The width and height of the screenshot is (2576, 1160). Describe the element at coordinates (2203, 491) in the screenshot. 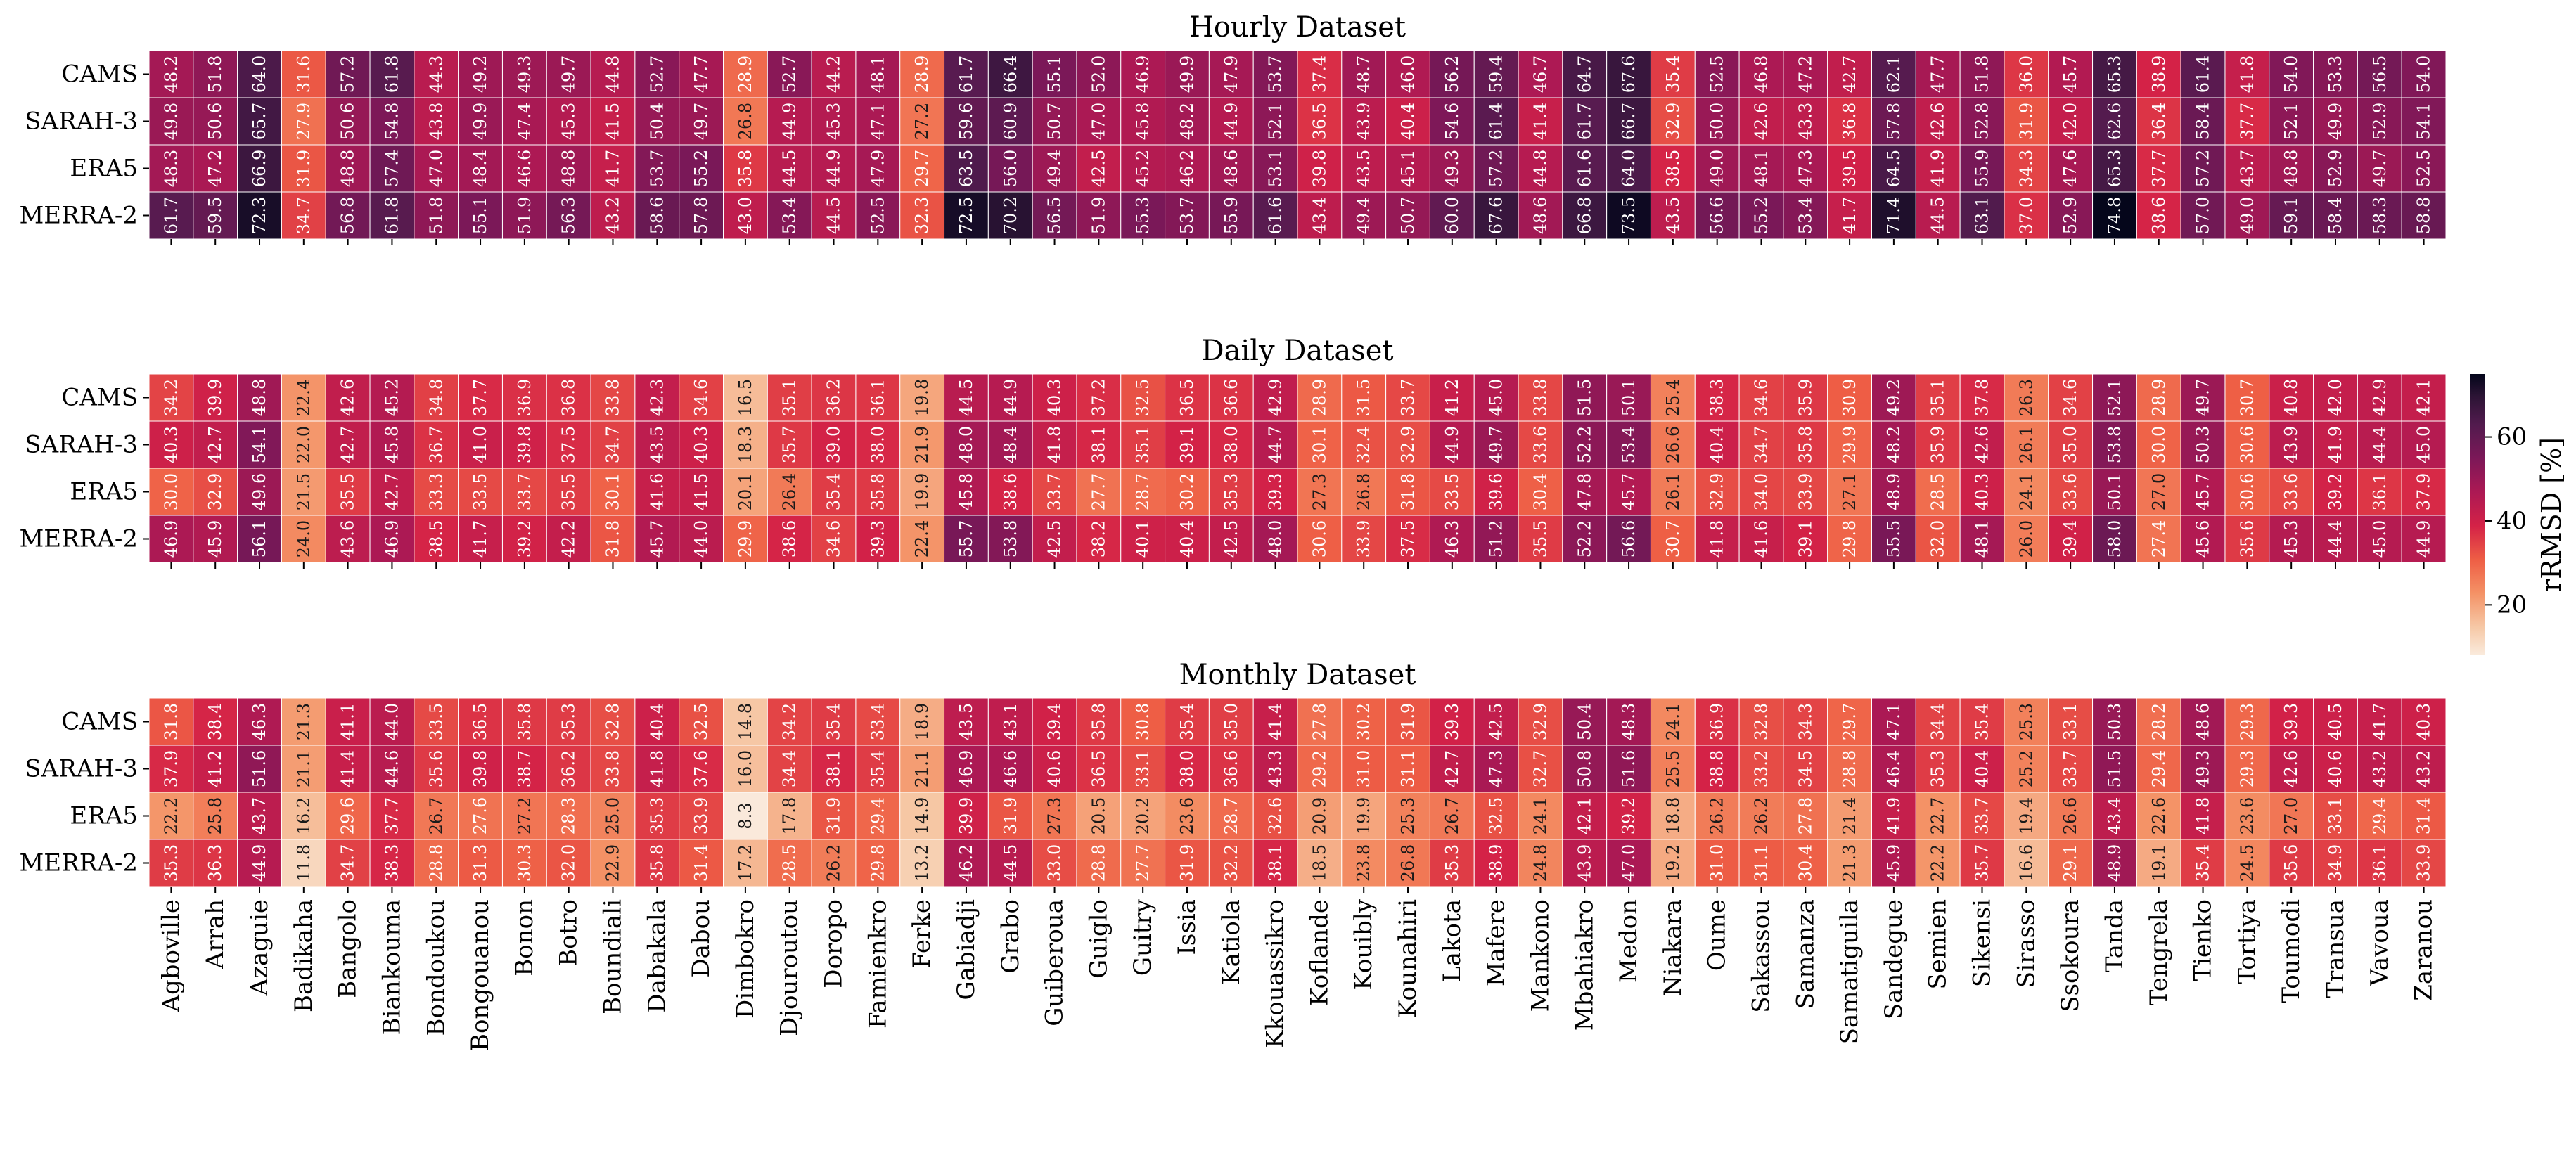

I see `cell-value-label: 45.7` at that location.